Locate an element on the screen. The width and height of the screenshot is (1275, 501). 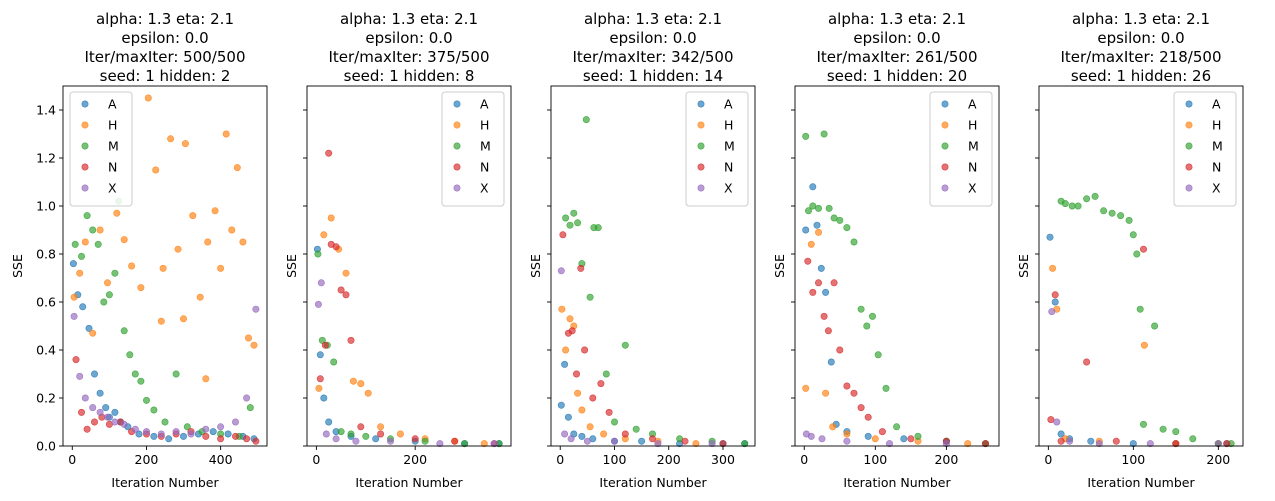
y-tick-label: 1.4 is located at coordinates (46, 110).